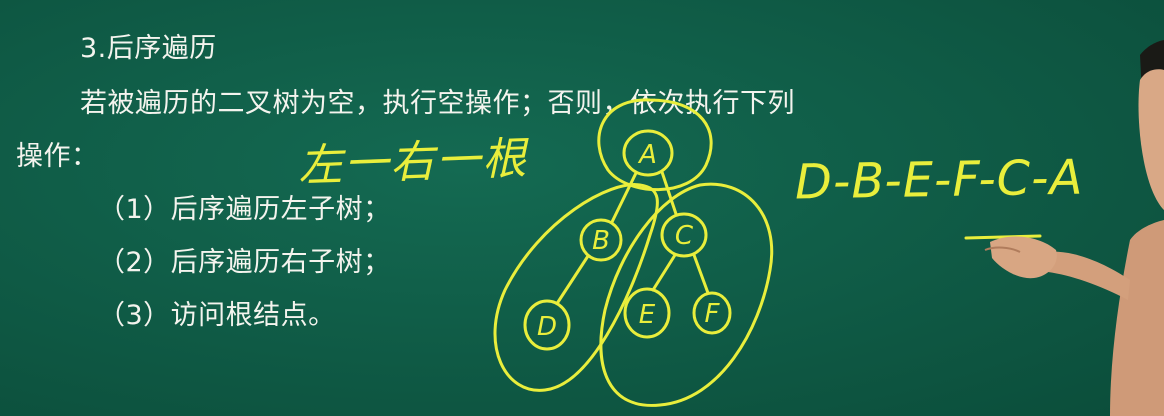 This screenshot has height=416, width=1164. Describe the element at coordinates (57, 156) in the screenshot. I see `lesson-description-line2: 操作：` at that location.